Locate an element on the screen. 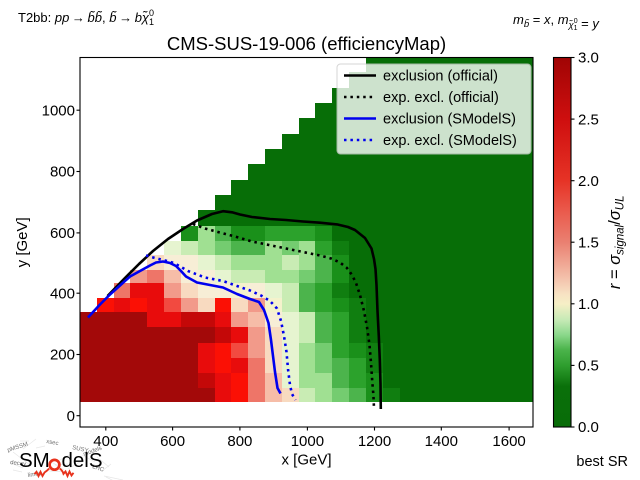 Image resolution: width=640 pixels, height=480 pixels. svg-text: SM is located at coordinates (34, 460).